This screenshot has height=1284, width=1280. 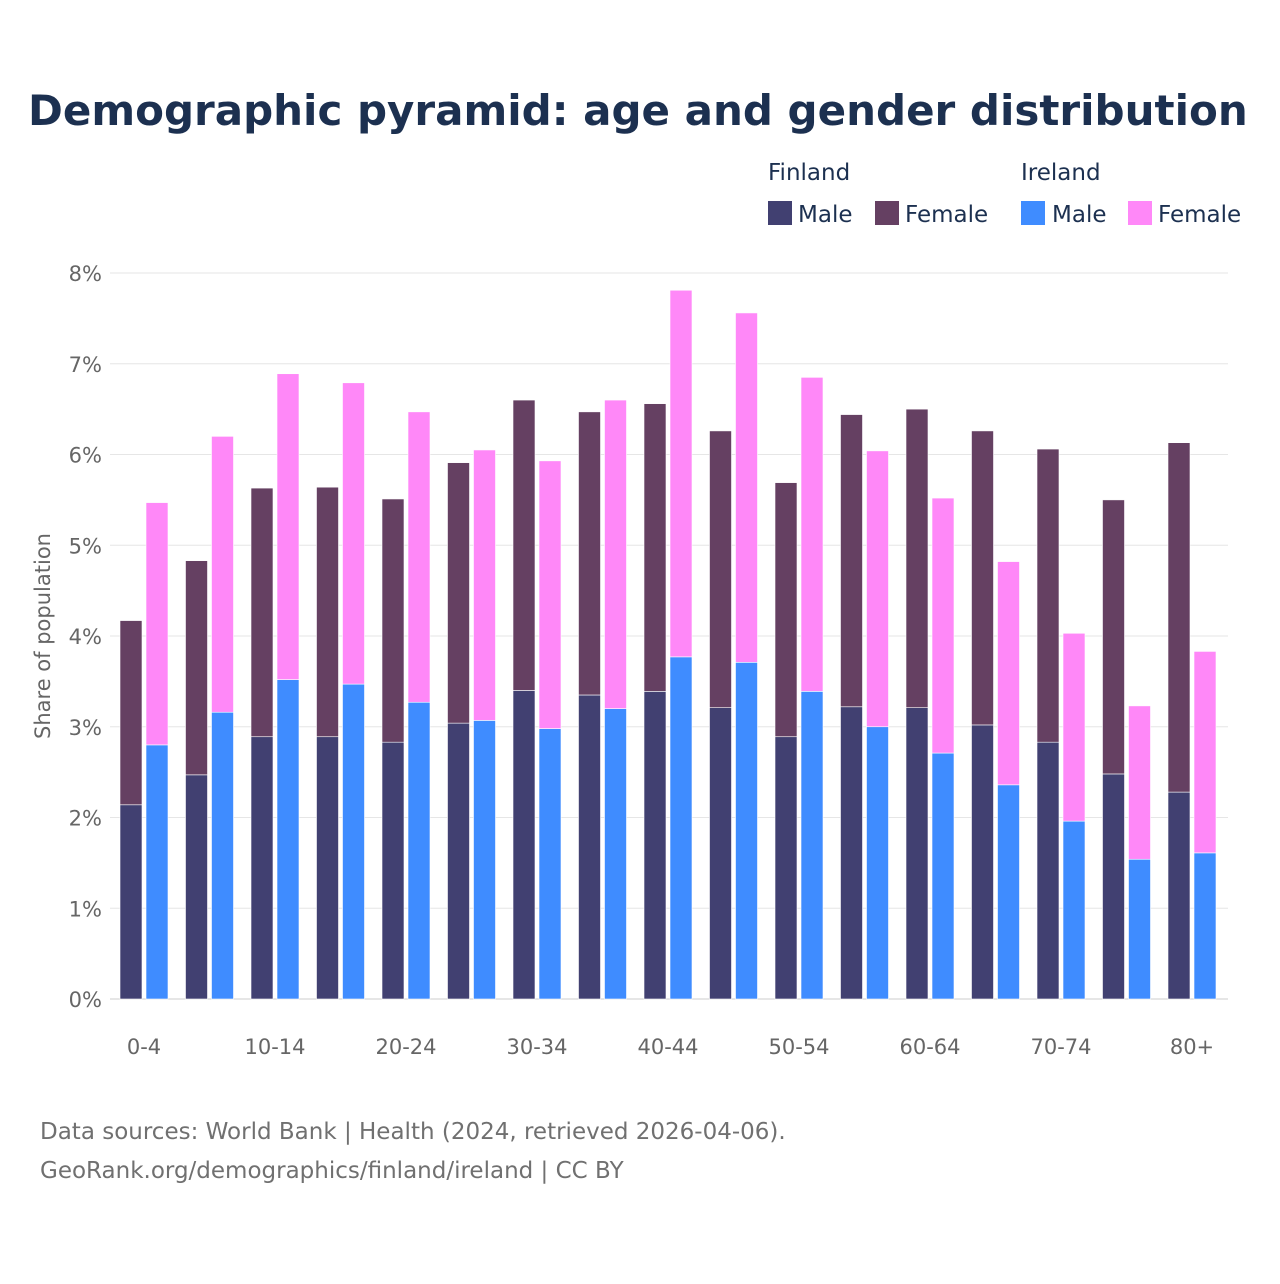 I want to click on legend-label-ireland-male: Male, so click(x=1079, y=215).